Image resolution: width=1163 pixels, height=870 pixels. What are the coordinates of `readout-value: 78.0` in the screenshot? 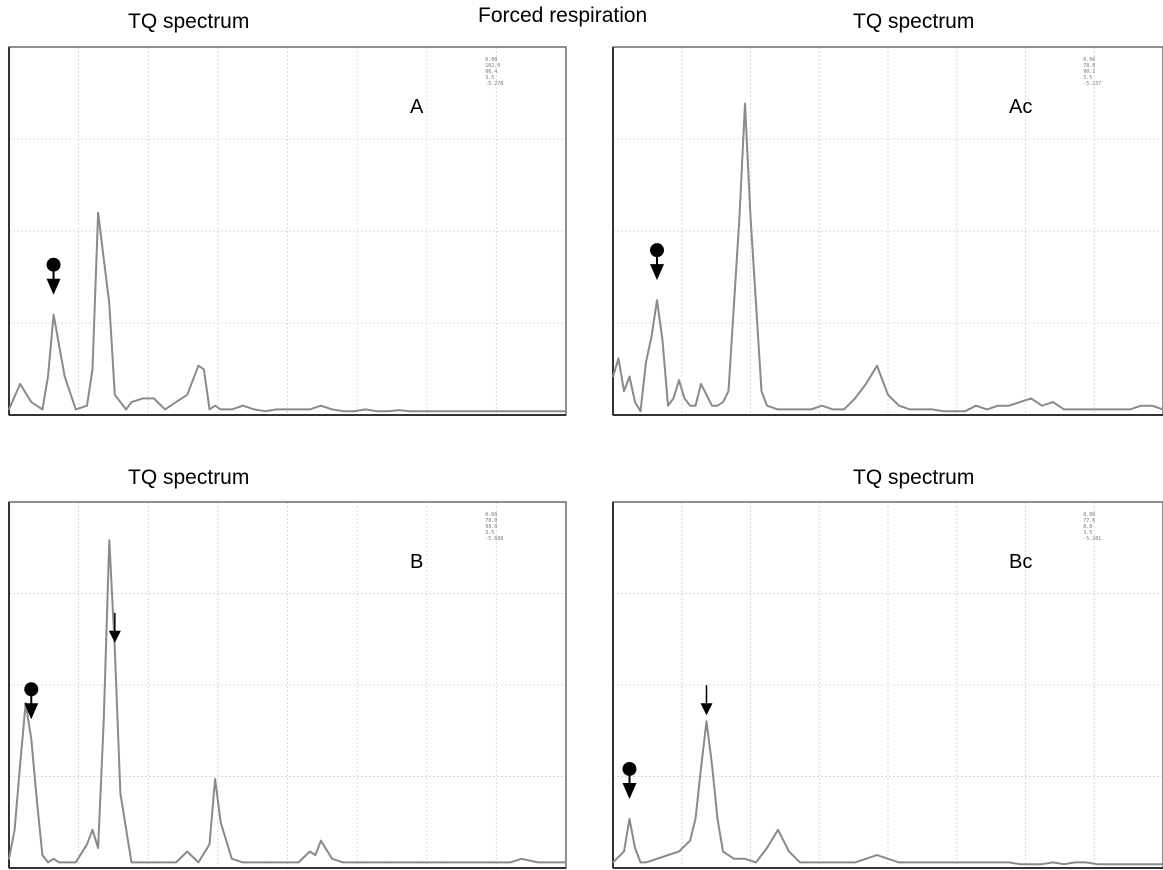 It's located at (1089, 66).